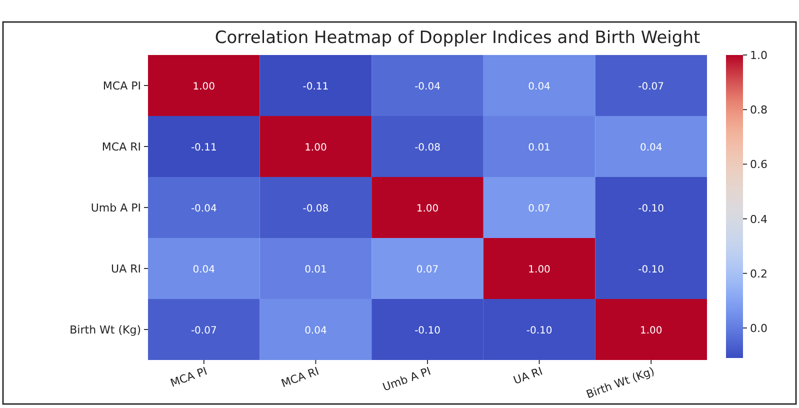 The width and height of the screenshot is (799, 408). What do you see at coordinates (620, 383) in the screenshot?
I see `x-tick-label: Birth Wt (Kg)` at bounding box center [620, 383].